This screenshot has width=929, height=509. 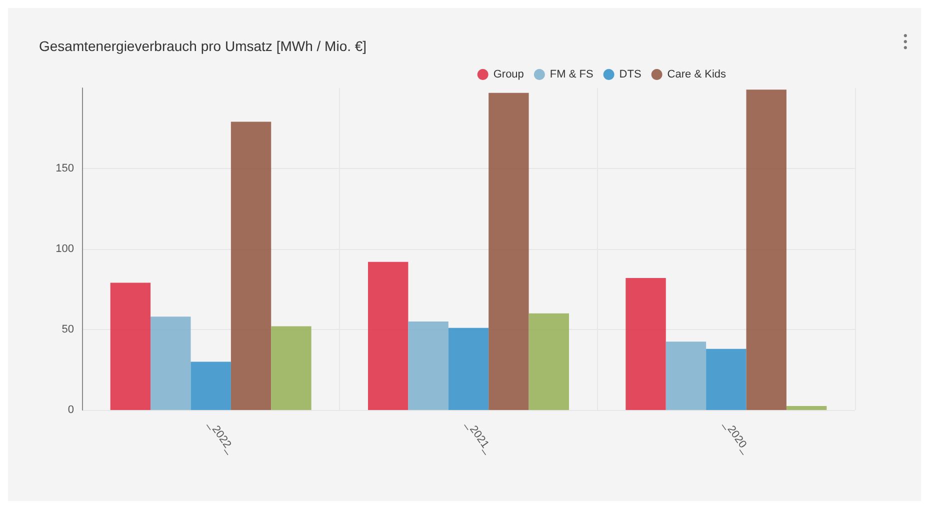 What do you see at coordinates (572, 74) in the screenshot?
I see `legend-label: FM & FS` at bounding box center [572, 74].